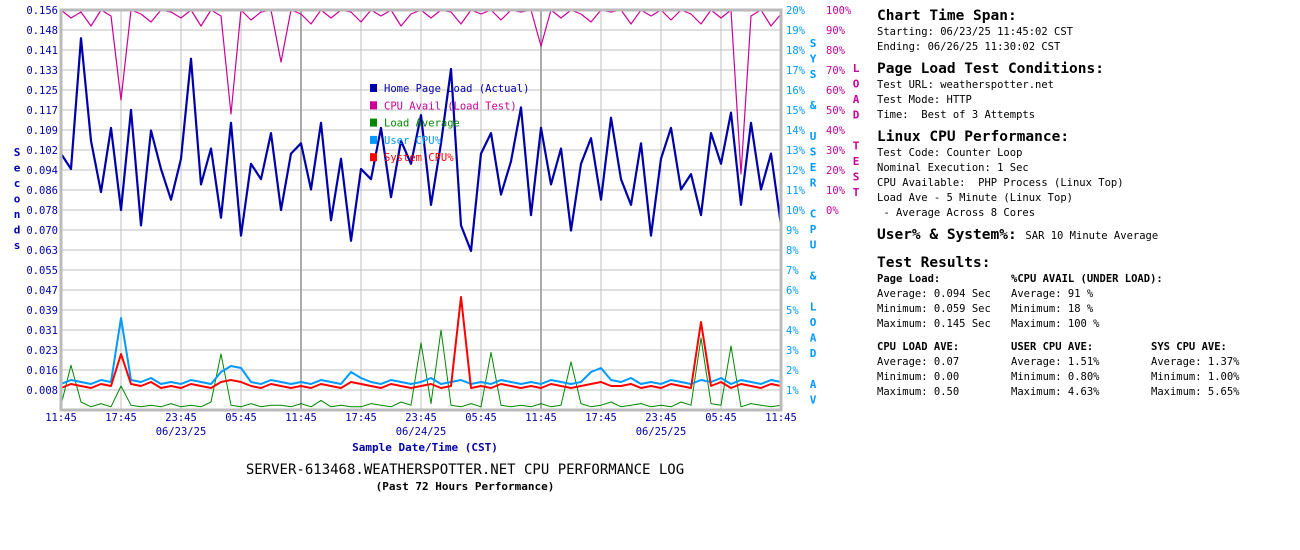  I want to click on right-loadtest-tick-label: 10%, so click(836, 191).